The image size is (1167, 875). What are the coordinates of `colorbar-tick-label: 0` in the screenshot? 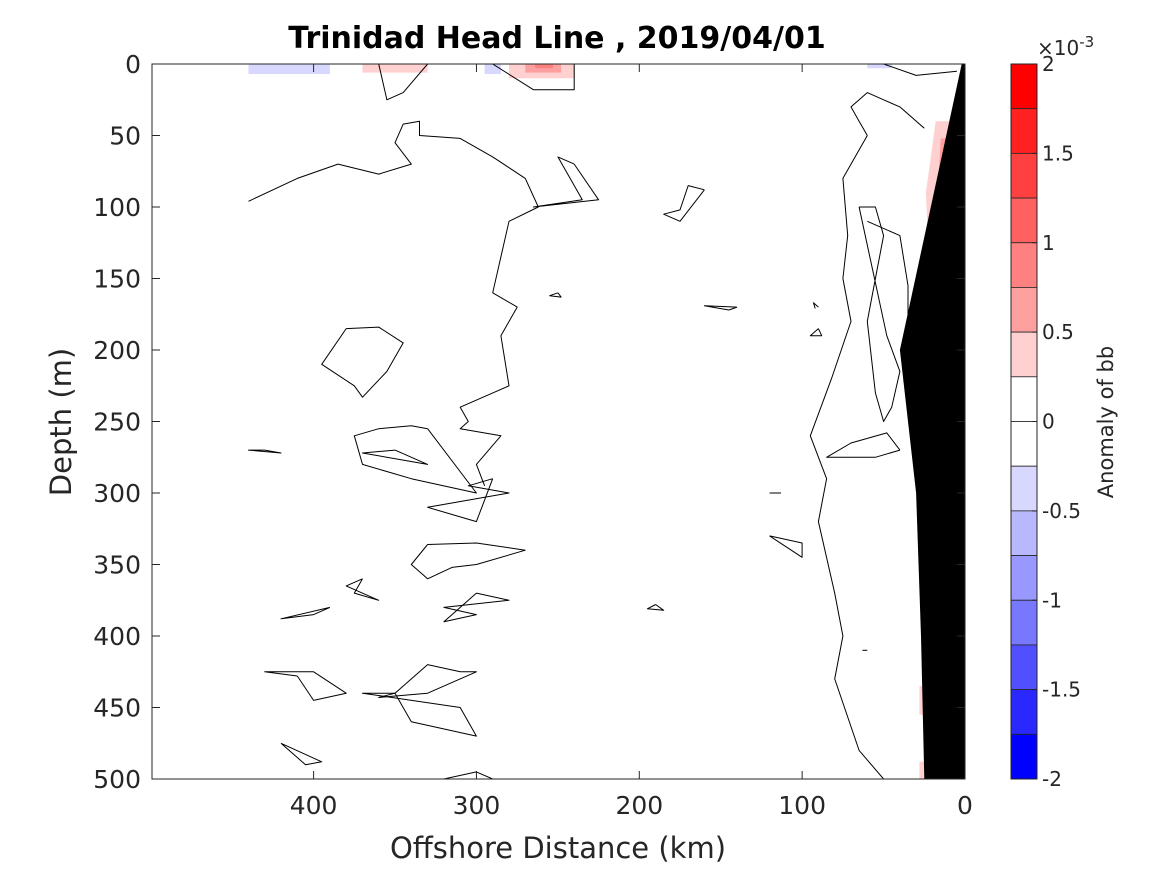 It's located at (1048, 422).